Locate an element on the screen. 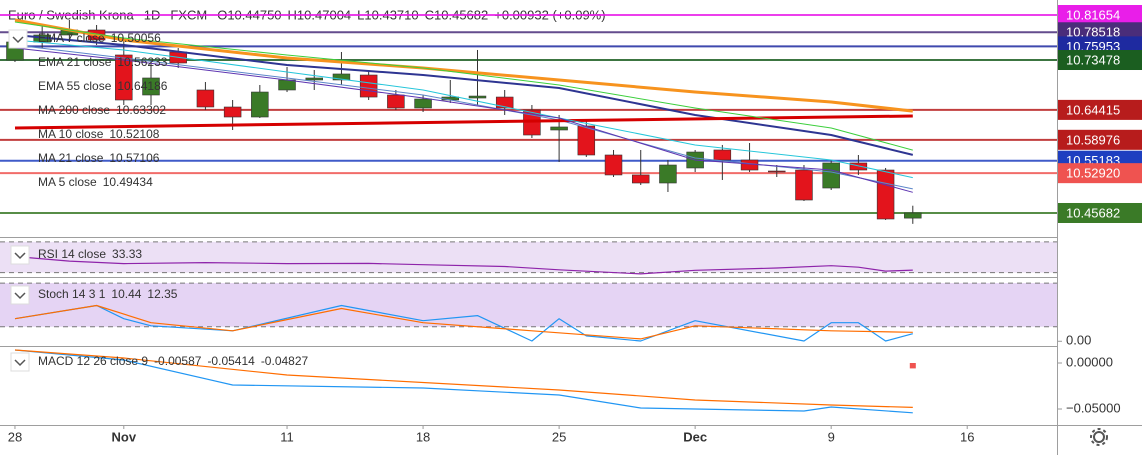 This screenshot has width=1142, height=455. legend-value: -0.04827 is located at coordinates (285, 361).